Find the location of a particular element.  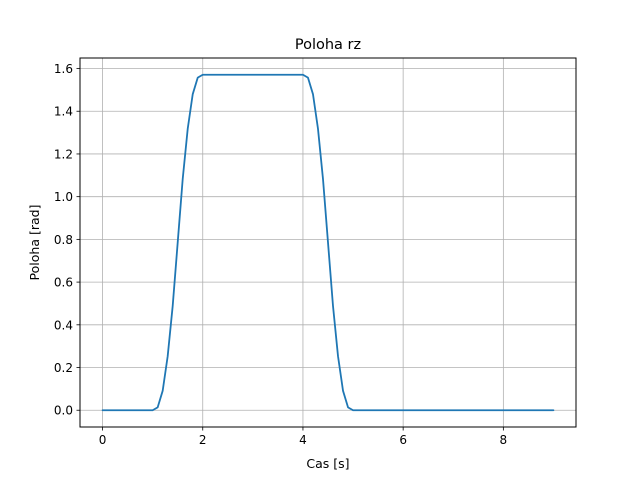

x-tick-label: 0 is located at coordinates (103, 440).